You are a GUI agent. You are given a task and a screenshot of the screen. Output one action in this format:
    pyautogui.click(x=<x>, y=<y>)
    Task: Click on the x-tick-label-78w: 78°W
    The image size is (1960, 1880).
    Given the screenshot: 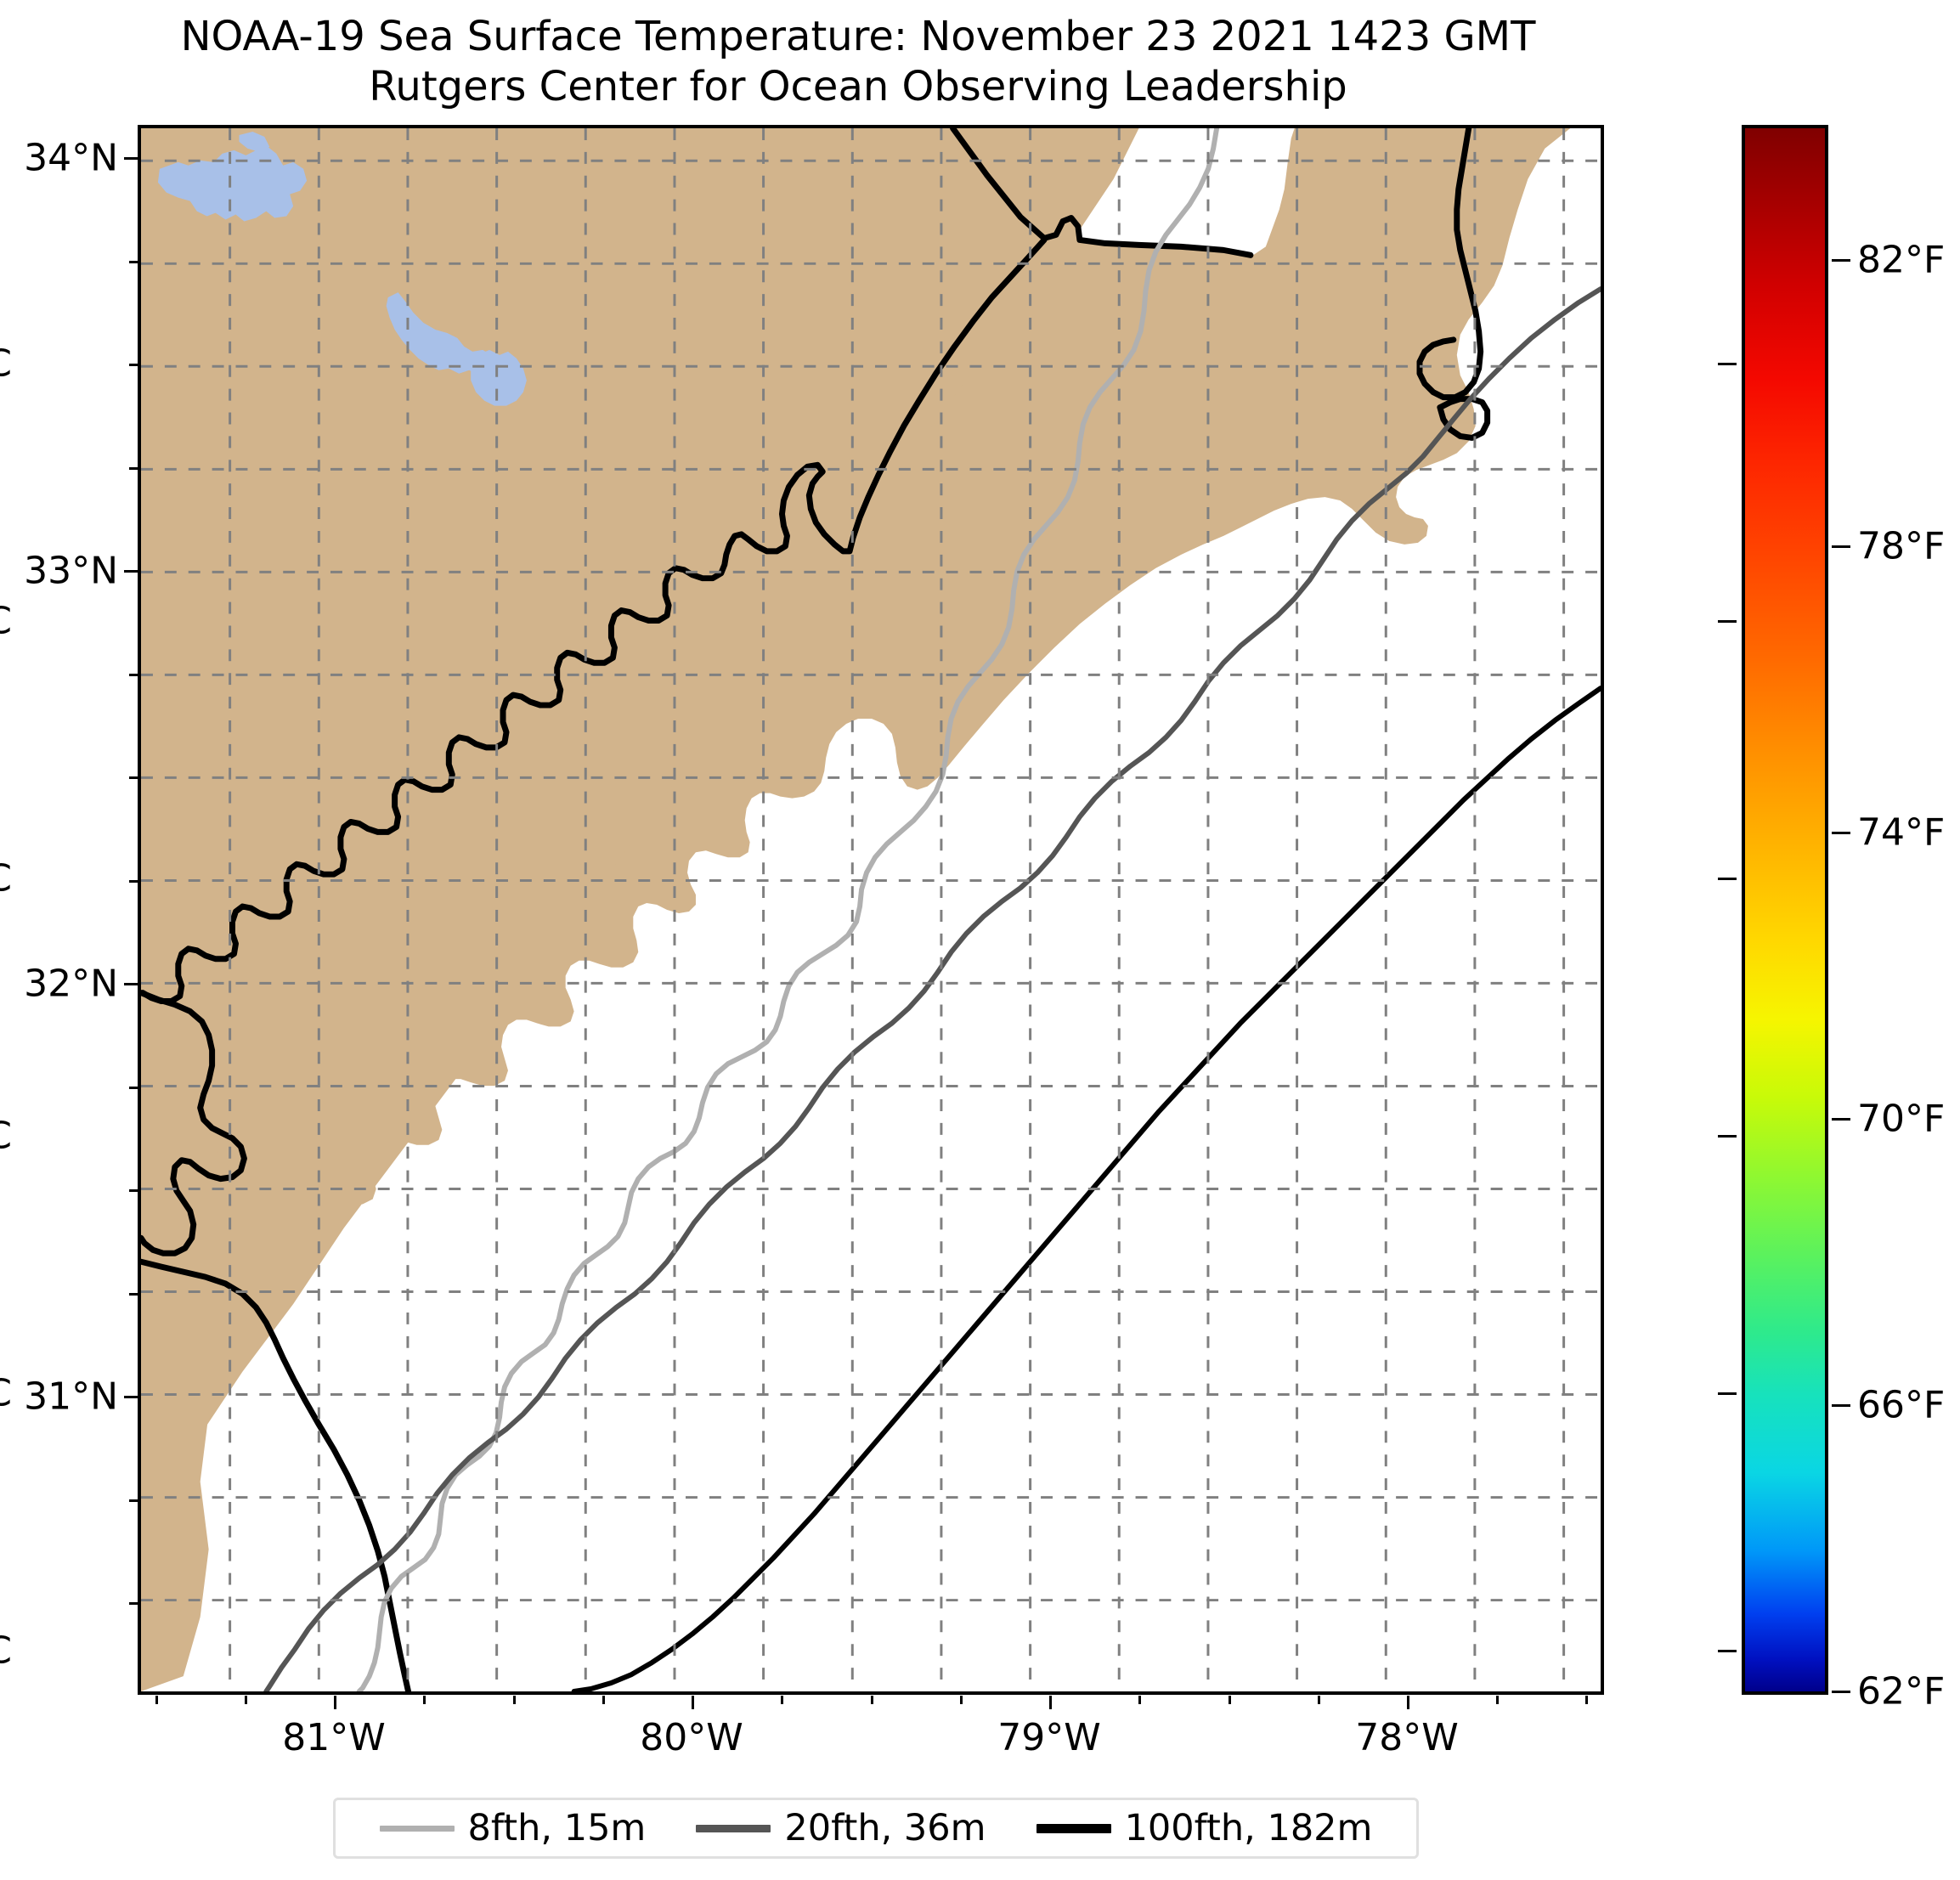 What is the action you would take?
    pyautogui.click(x=1407, y=1738)
    